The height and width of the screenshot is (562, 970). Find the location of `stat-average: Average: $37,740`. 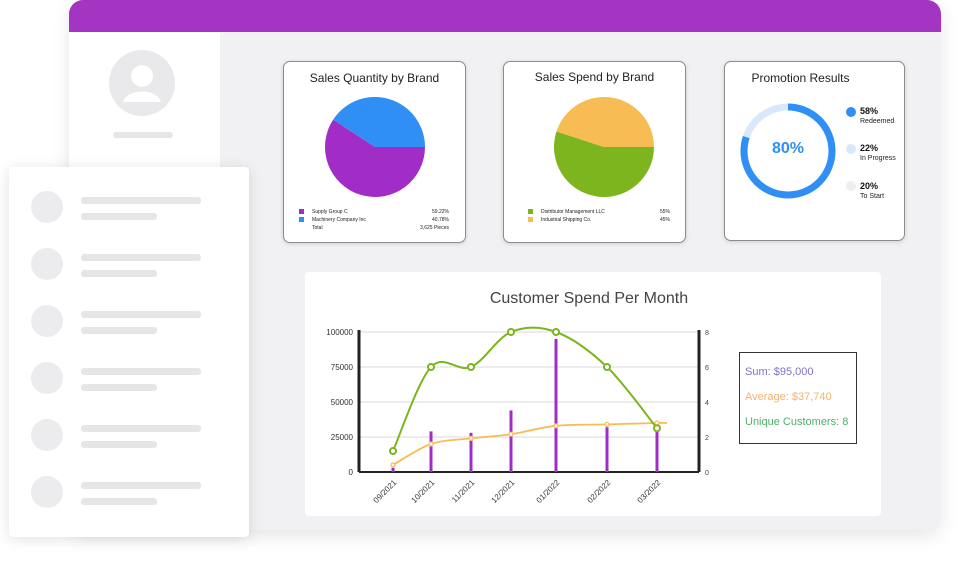

stat-average: Average: $37,740 is located at coordinates (788, 397).